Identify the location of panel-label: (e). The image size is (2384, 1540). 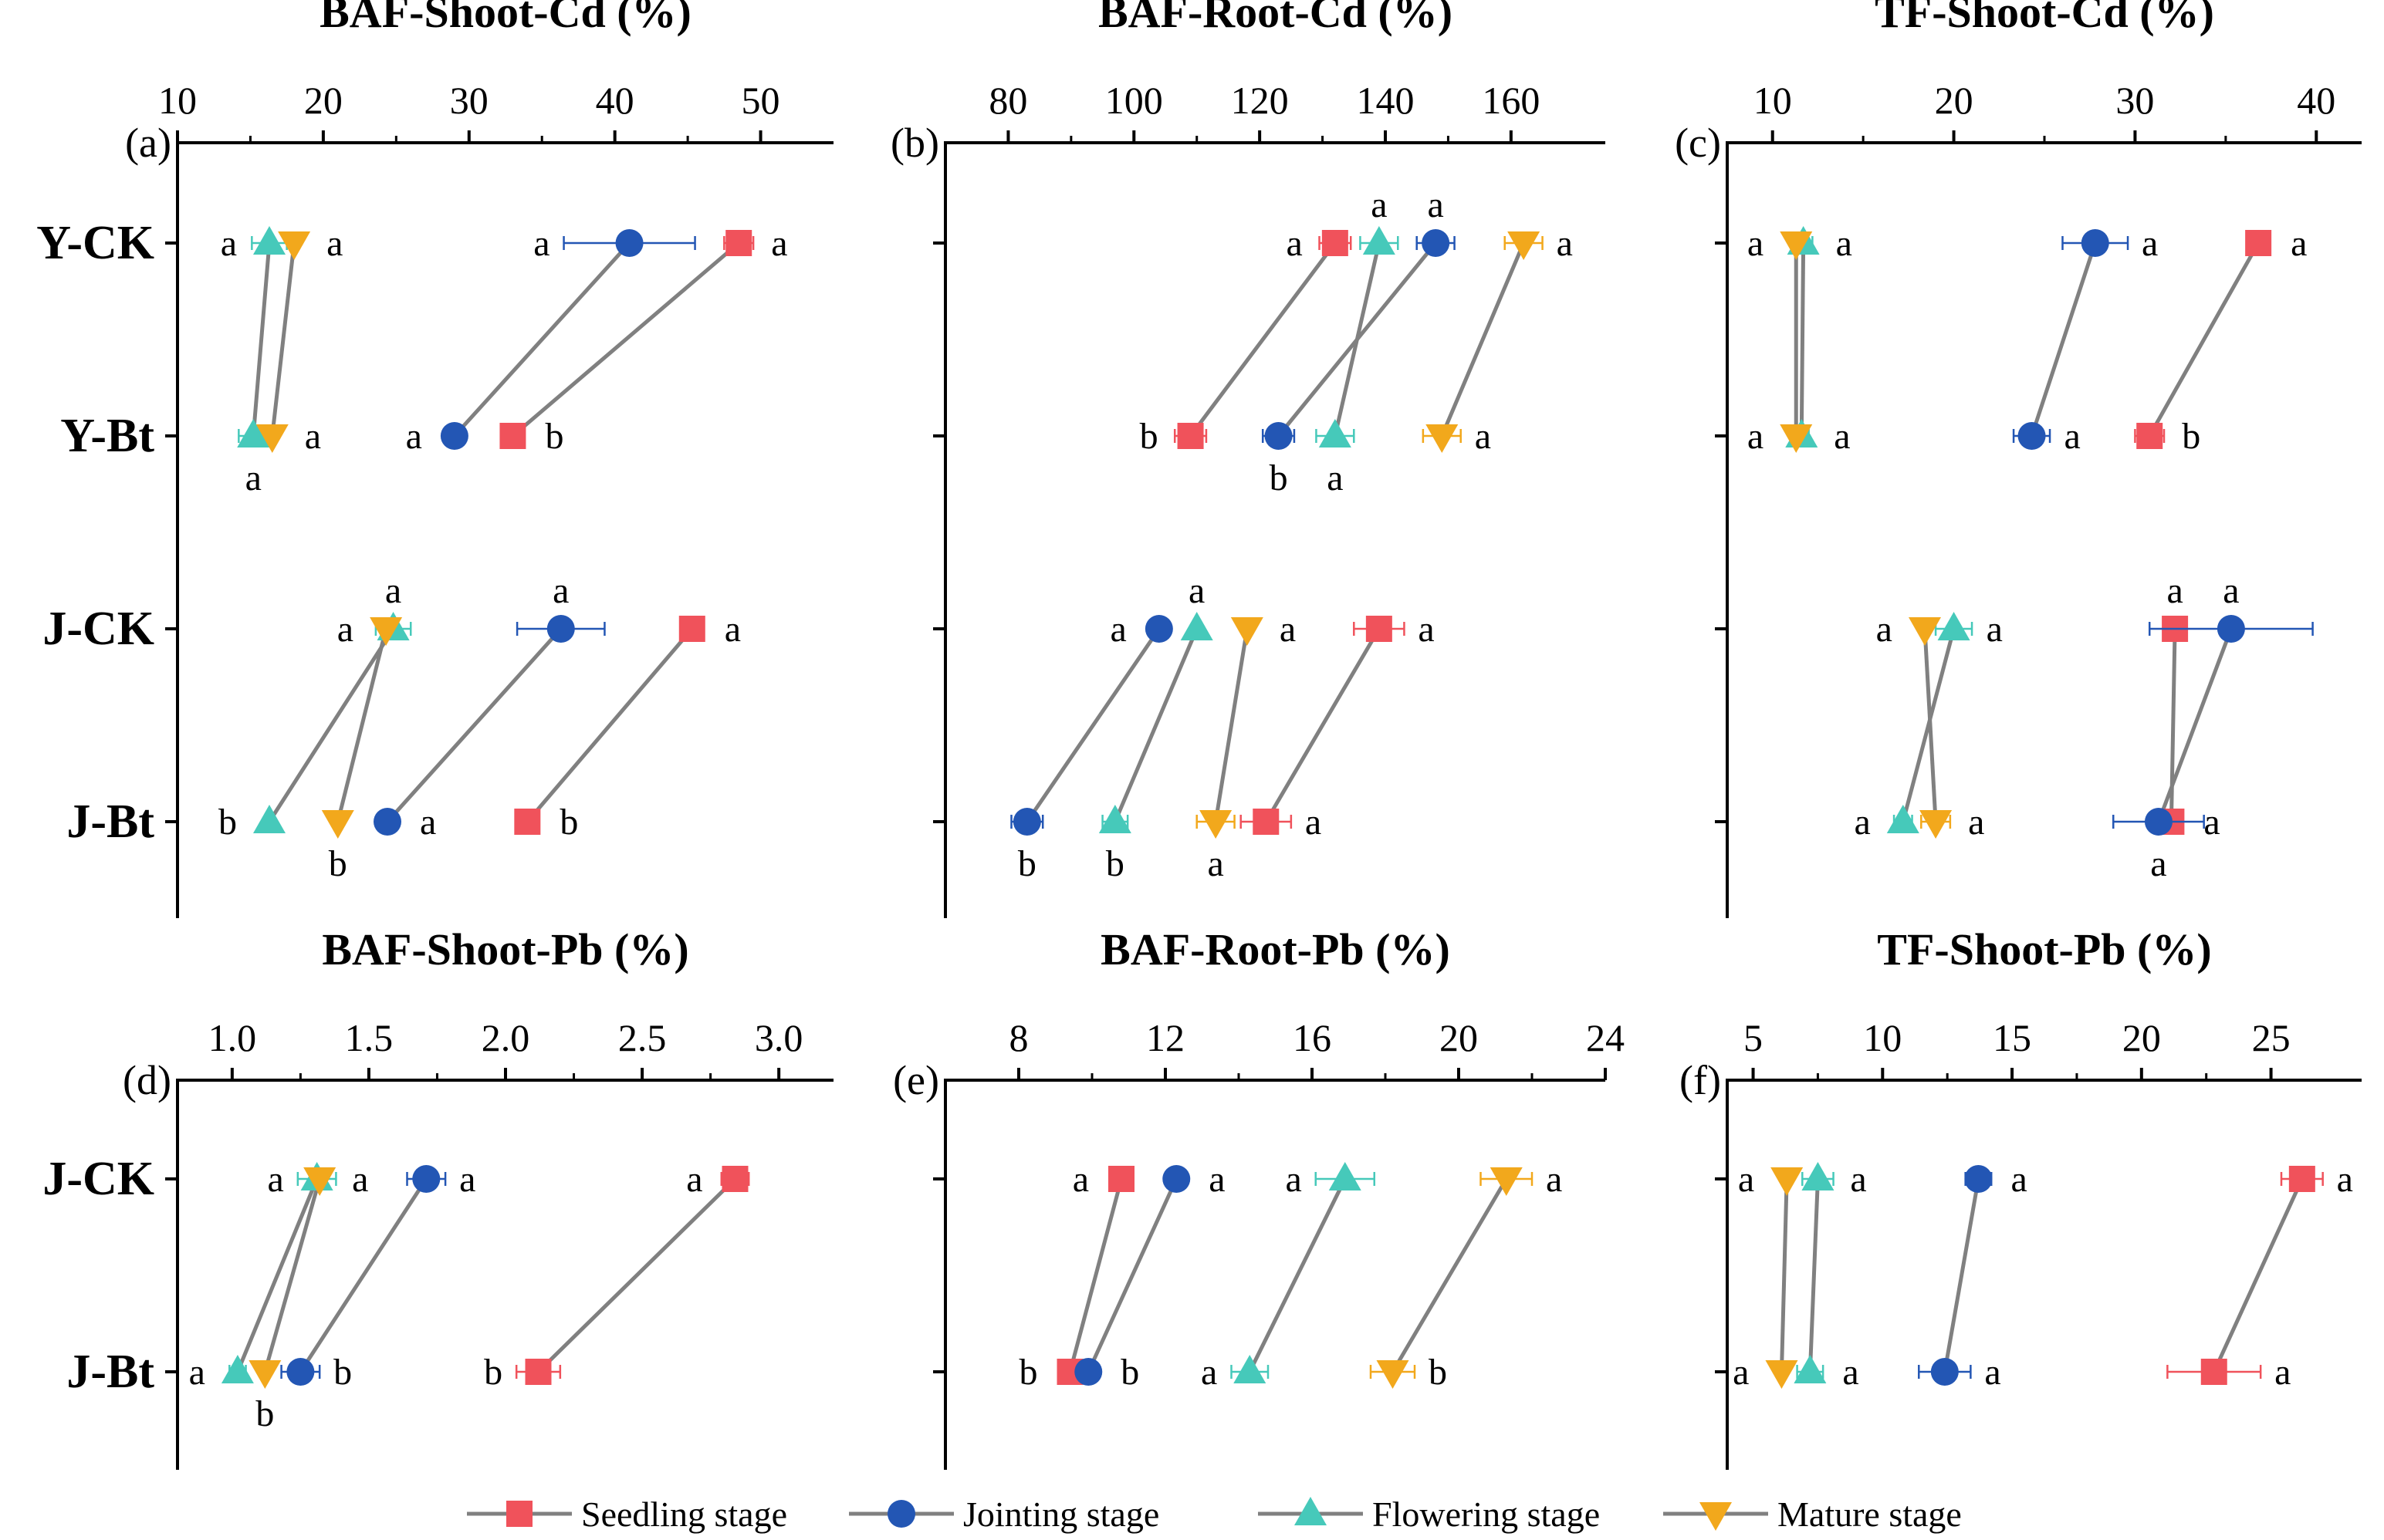
(916, 1080).